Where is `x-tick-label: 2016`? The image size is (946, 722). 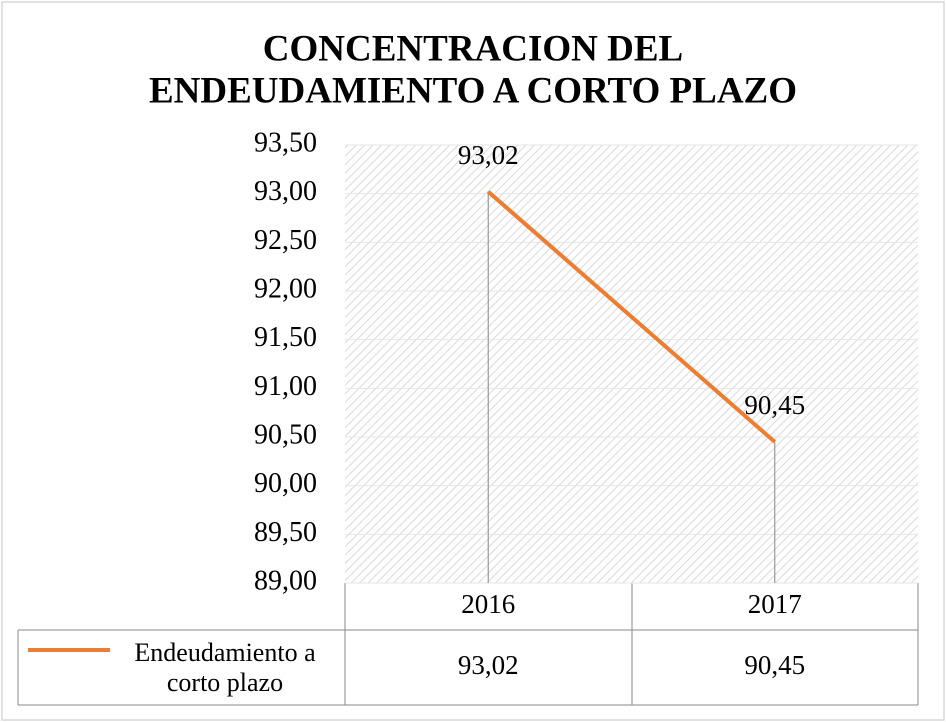 x-tick-label: 2016 is located at coordinates (488, 604).